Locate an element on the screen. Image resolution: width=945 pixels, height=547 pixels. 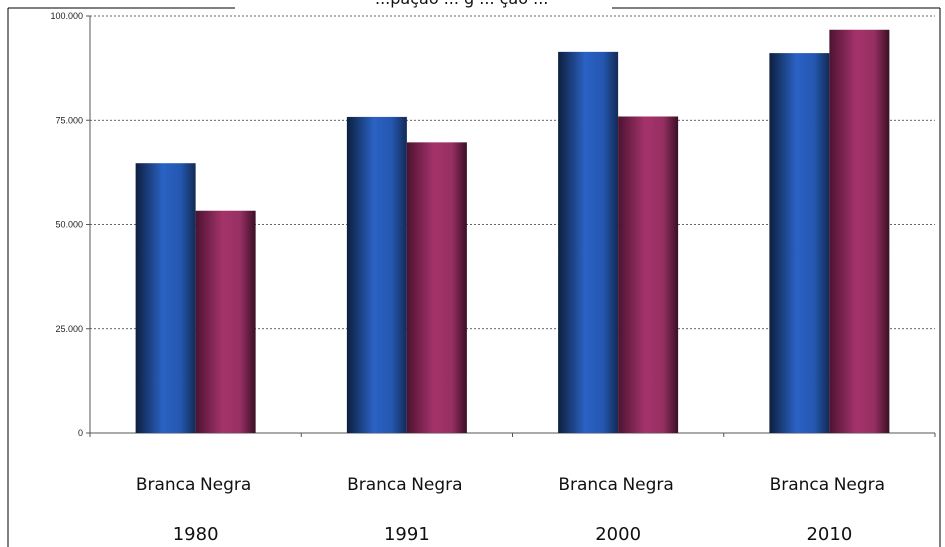
bar-branca-1980 is located at coordinates (165, 298).